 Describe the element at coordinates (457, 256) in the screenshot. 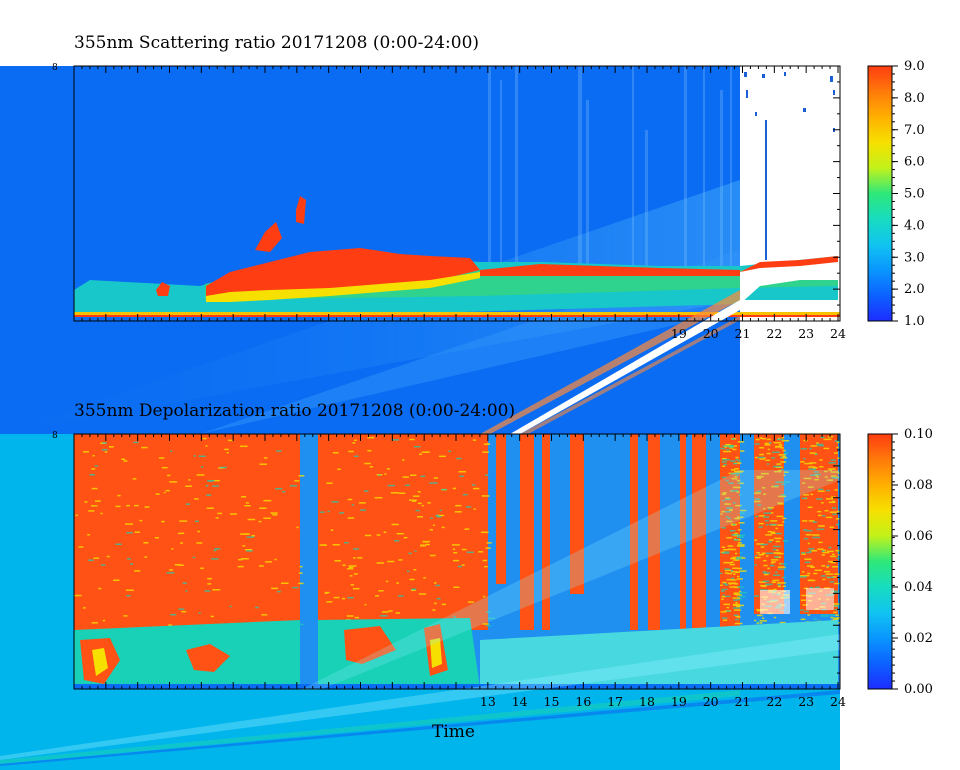

I see `scattering-boundary-layer` at that location.